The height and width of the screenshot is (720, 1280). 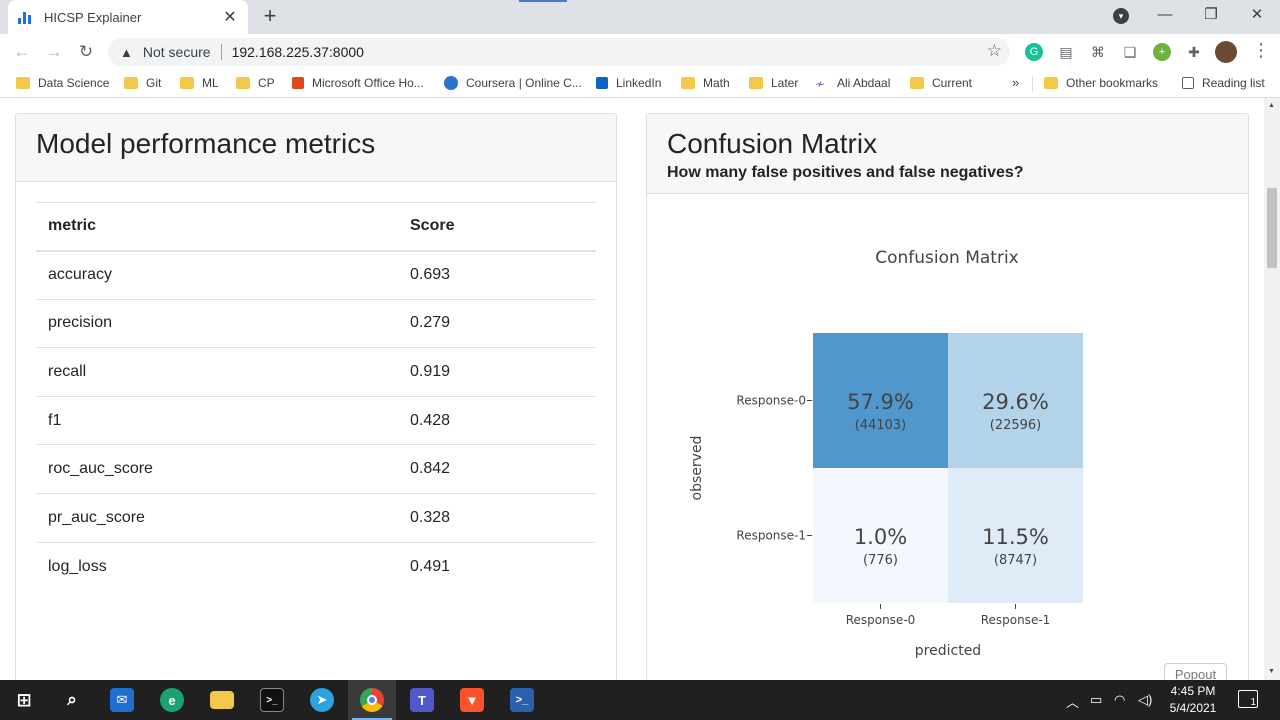 What do you see at coordinates (497, 421) in the screenshot?
I see `metric-score: 0.428` at bounding box center [497, 421].